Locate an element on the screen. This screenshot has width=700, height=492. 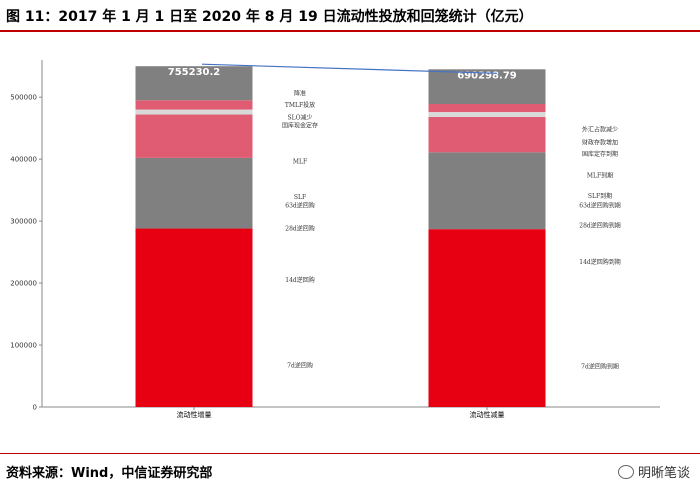
bar-total-label: 690298.79 is located at coordinates (487, 75).